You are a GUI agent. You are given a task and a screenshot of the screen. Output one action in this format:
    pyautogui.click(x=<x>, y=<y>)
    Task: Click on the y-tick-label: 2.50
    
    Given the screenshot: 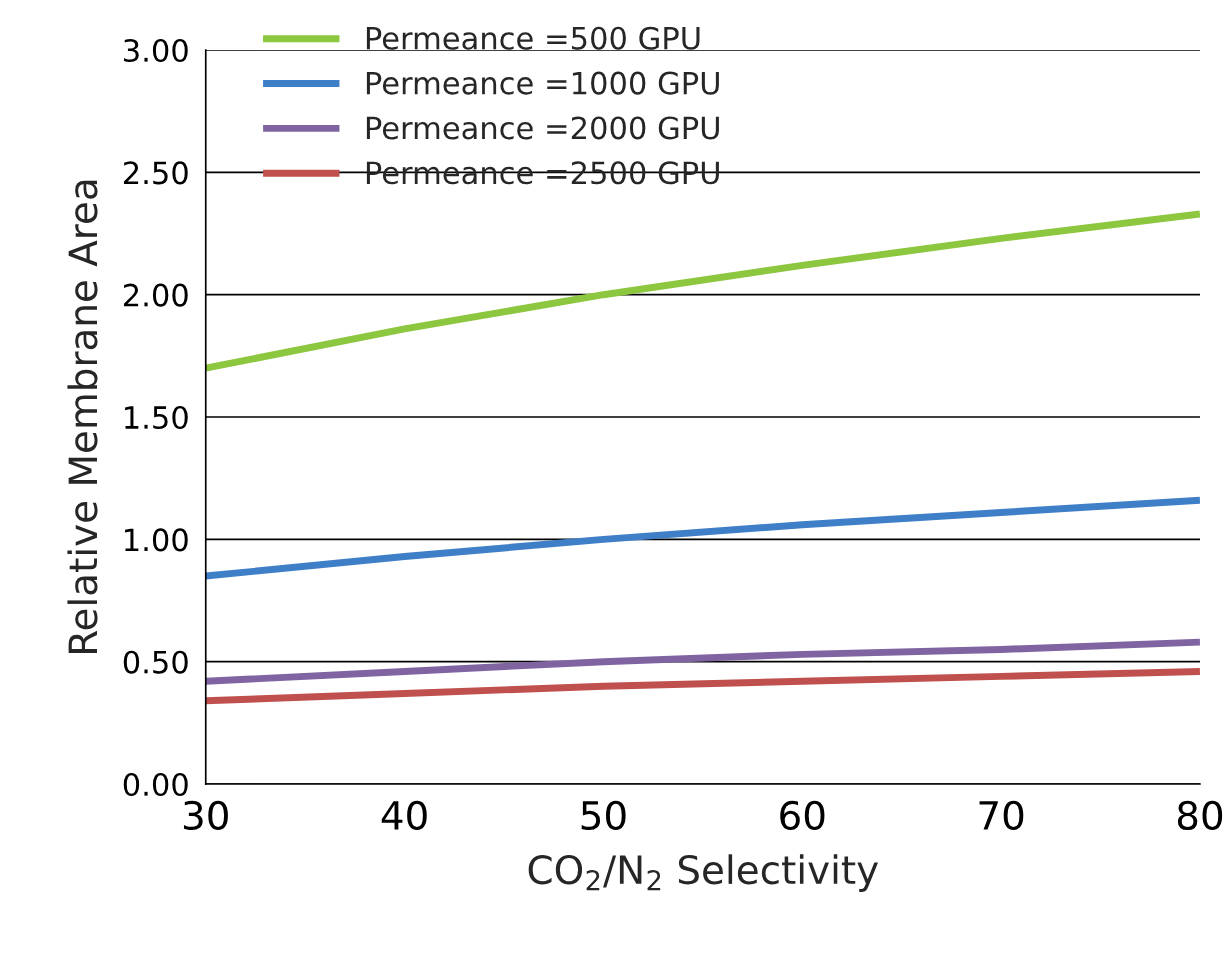 What is the action you would take?
    pyautogui.click(x=155, y=173)
    